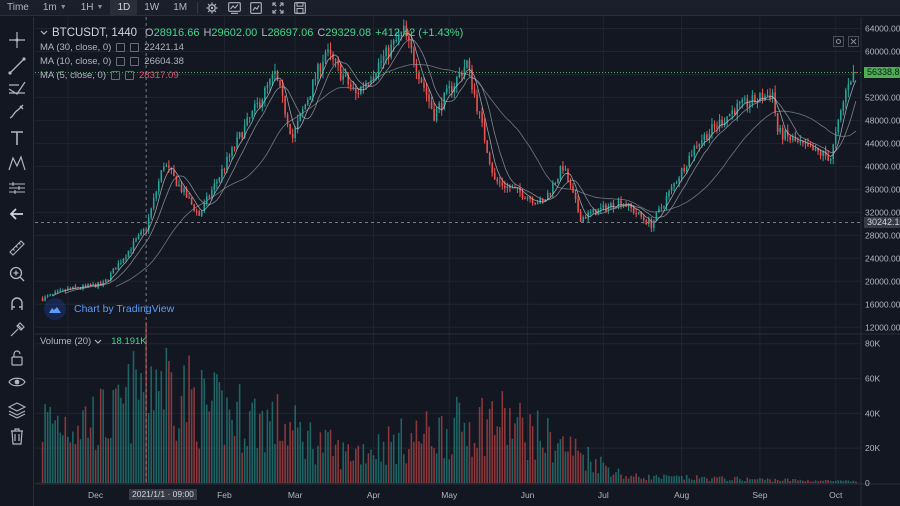  Describe the element at coordinates (17, 436) in the screenshot. I see `trash-tool` at that location.